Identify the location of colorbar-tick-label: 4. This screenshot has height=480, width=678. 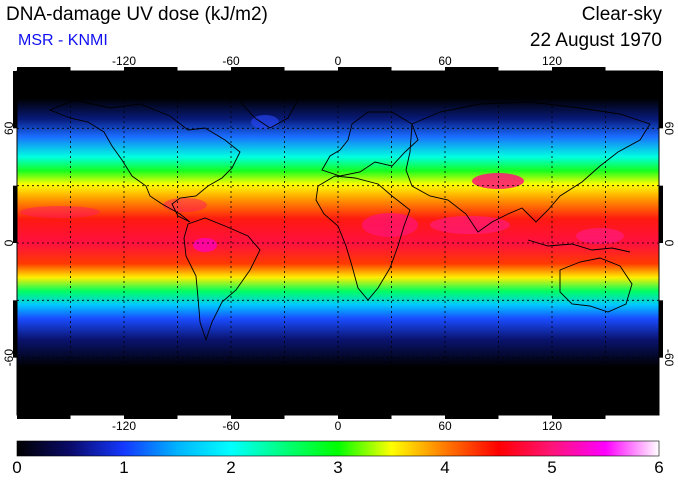
(445, 467).